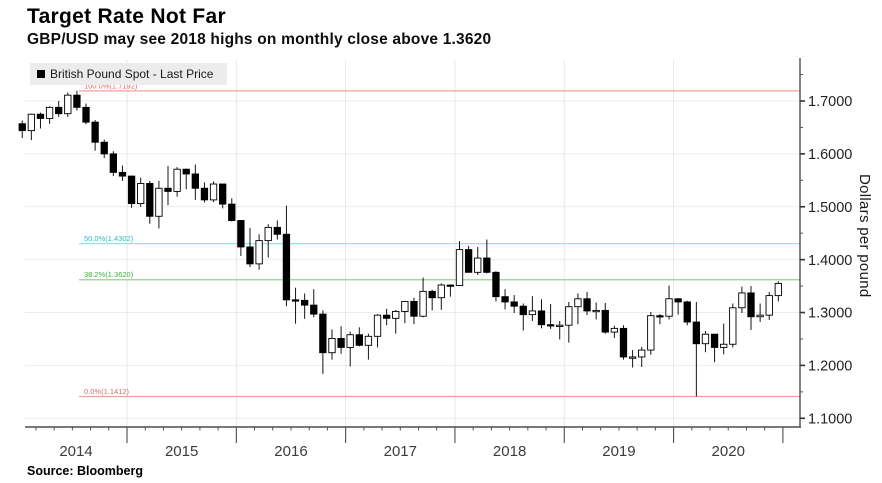 This screenshot has width=882, height=483. I want to click on x-year-label: 2016, so click(290, 451).